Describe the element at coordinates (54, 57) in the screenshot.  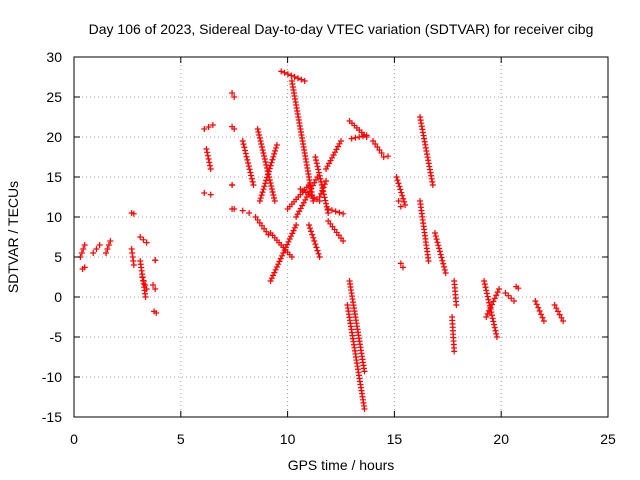
I see `y-tick-label: 30` at that location.